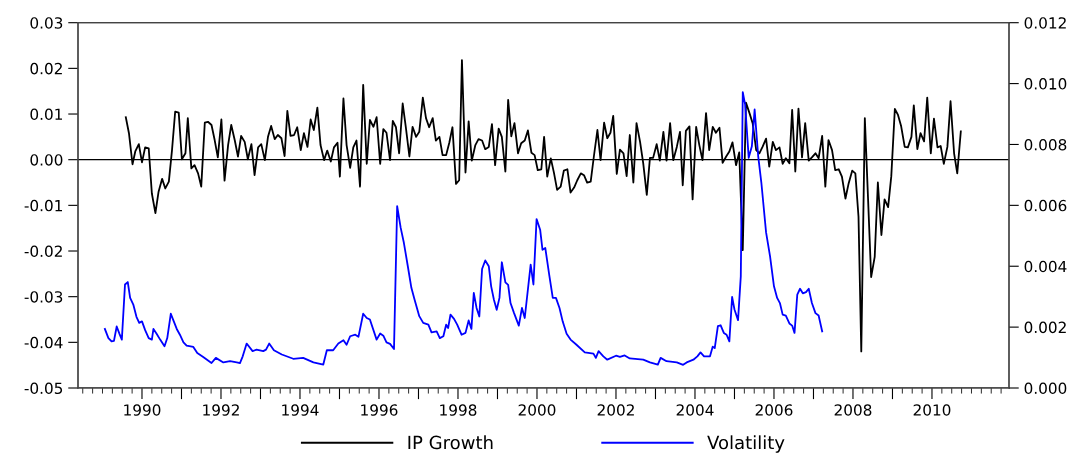 The width and height of the screenshot is (1085, 464). What do you see at coordinates (537, 410) in the screenshot?
I see `x-tick-label: 2000` at bounding box center [537, 410].